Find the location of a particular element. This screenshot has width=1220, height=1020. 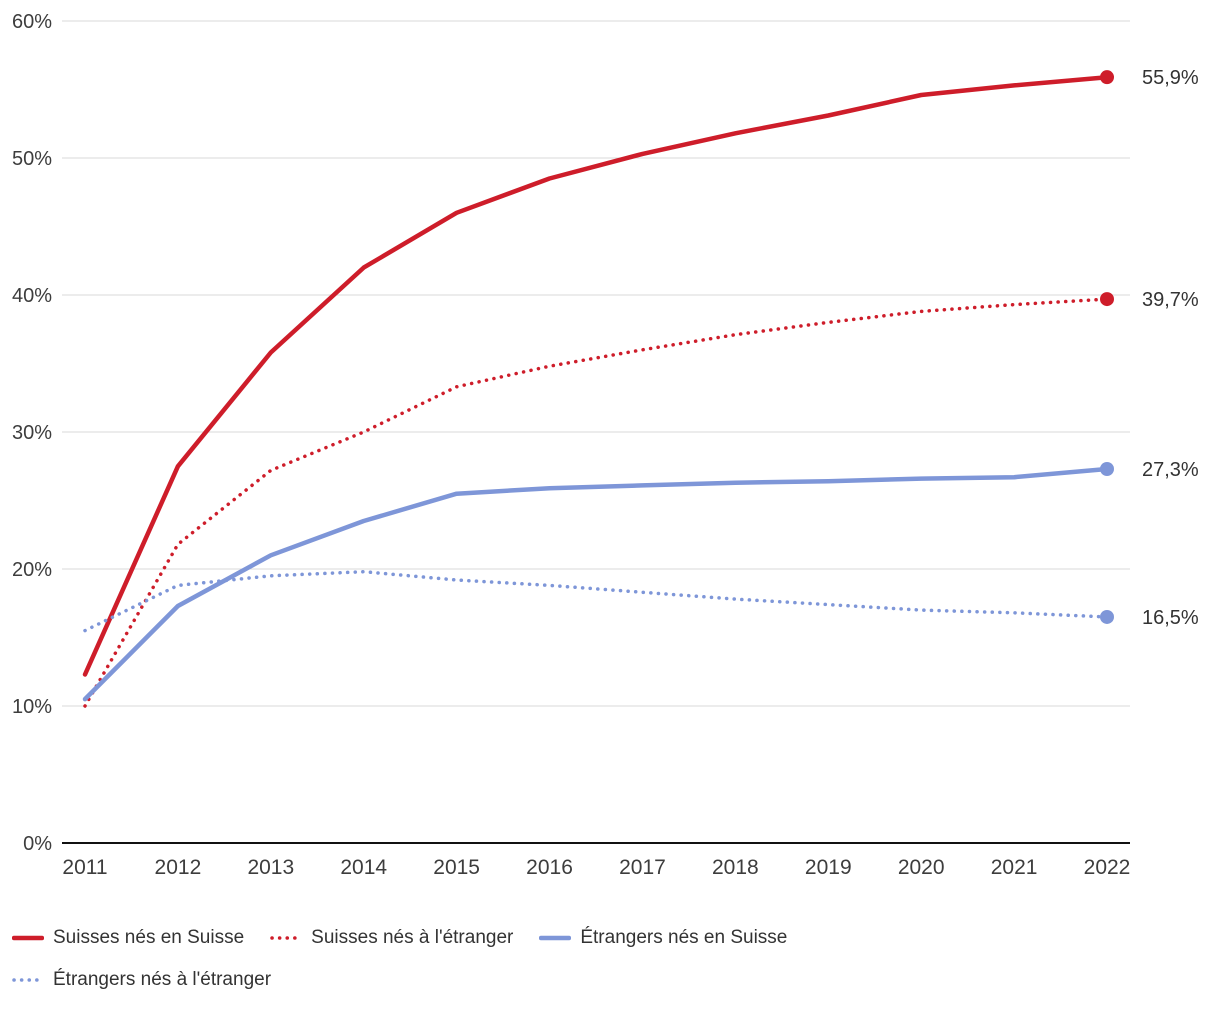

x-tick-label: 2015 is located at coordinates (456, 867).